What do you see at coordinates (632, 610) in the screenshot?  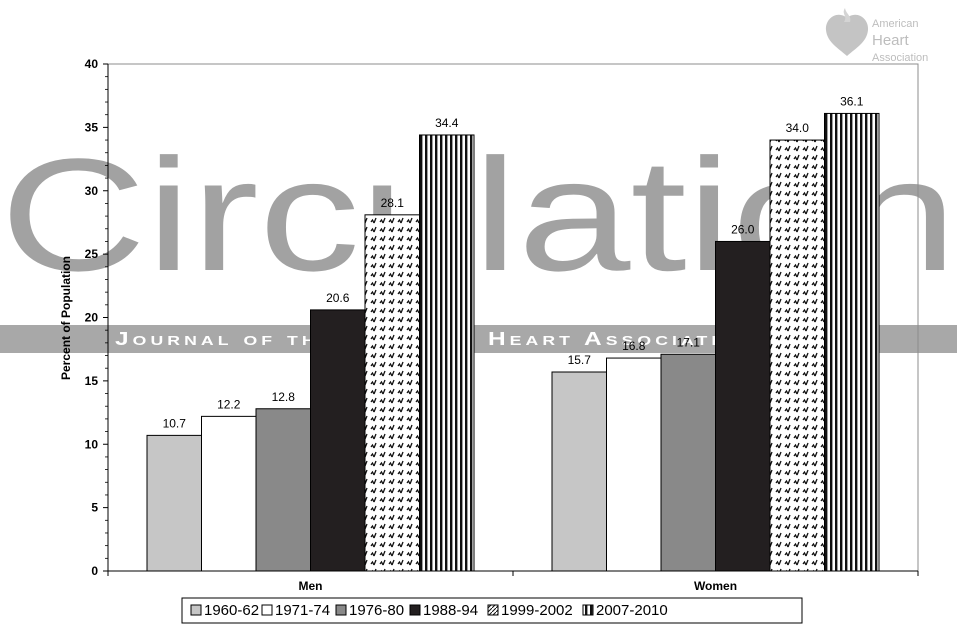 I see `legend-label: 2007-2010` at bounding box center [632, 610].